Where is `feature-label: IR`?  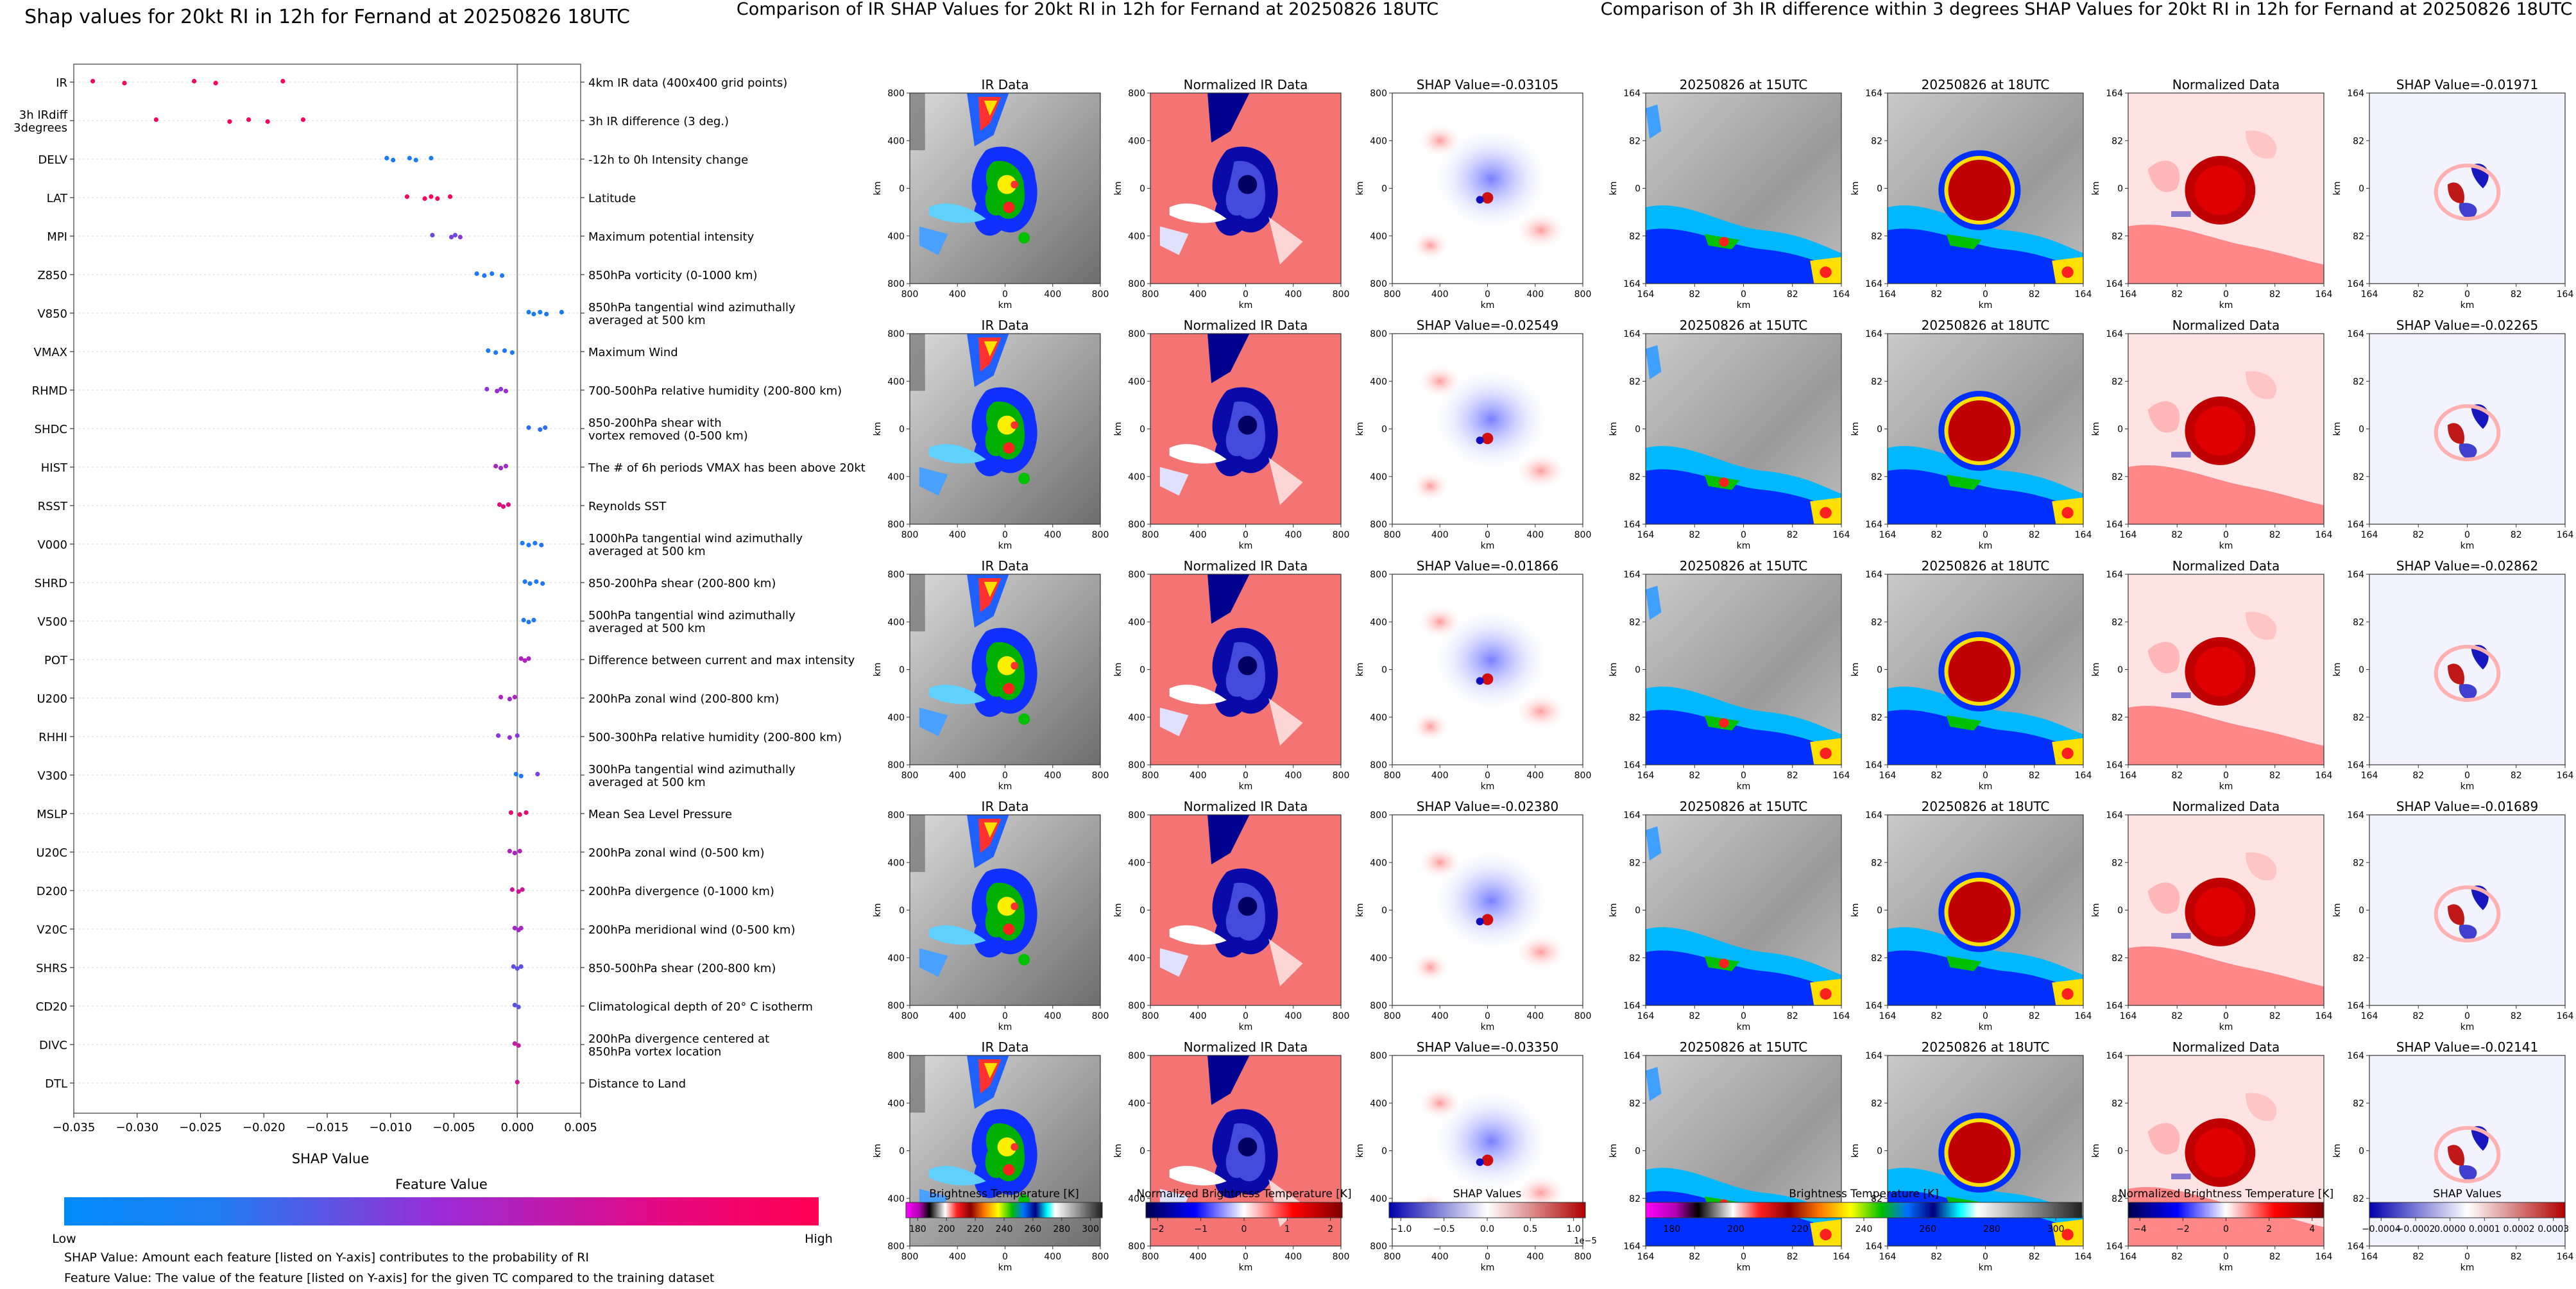
feature-label: IR is located at coordinates (61, 83).